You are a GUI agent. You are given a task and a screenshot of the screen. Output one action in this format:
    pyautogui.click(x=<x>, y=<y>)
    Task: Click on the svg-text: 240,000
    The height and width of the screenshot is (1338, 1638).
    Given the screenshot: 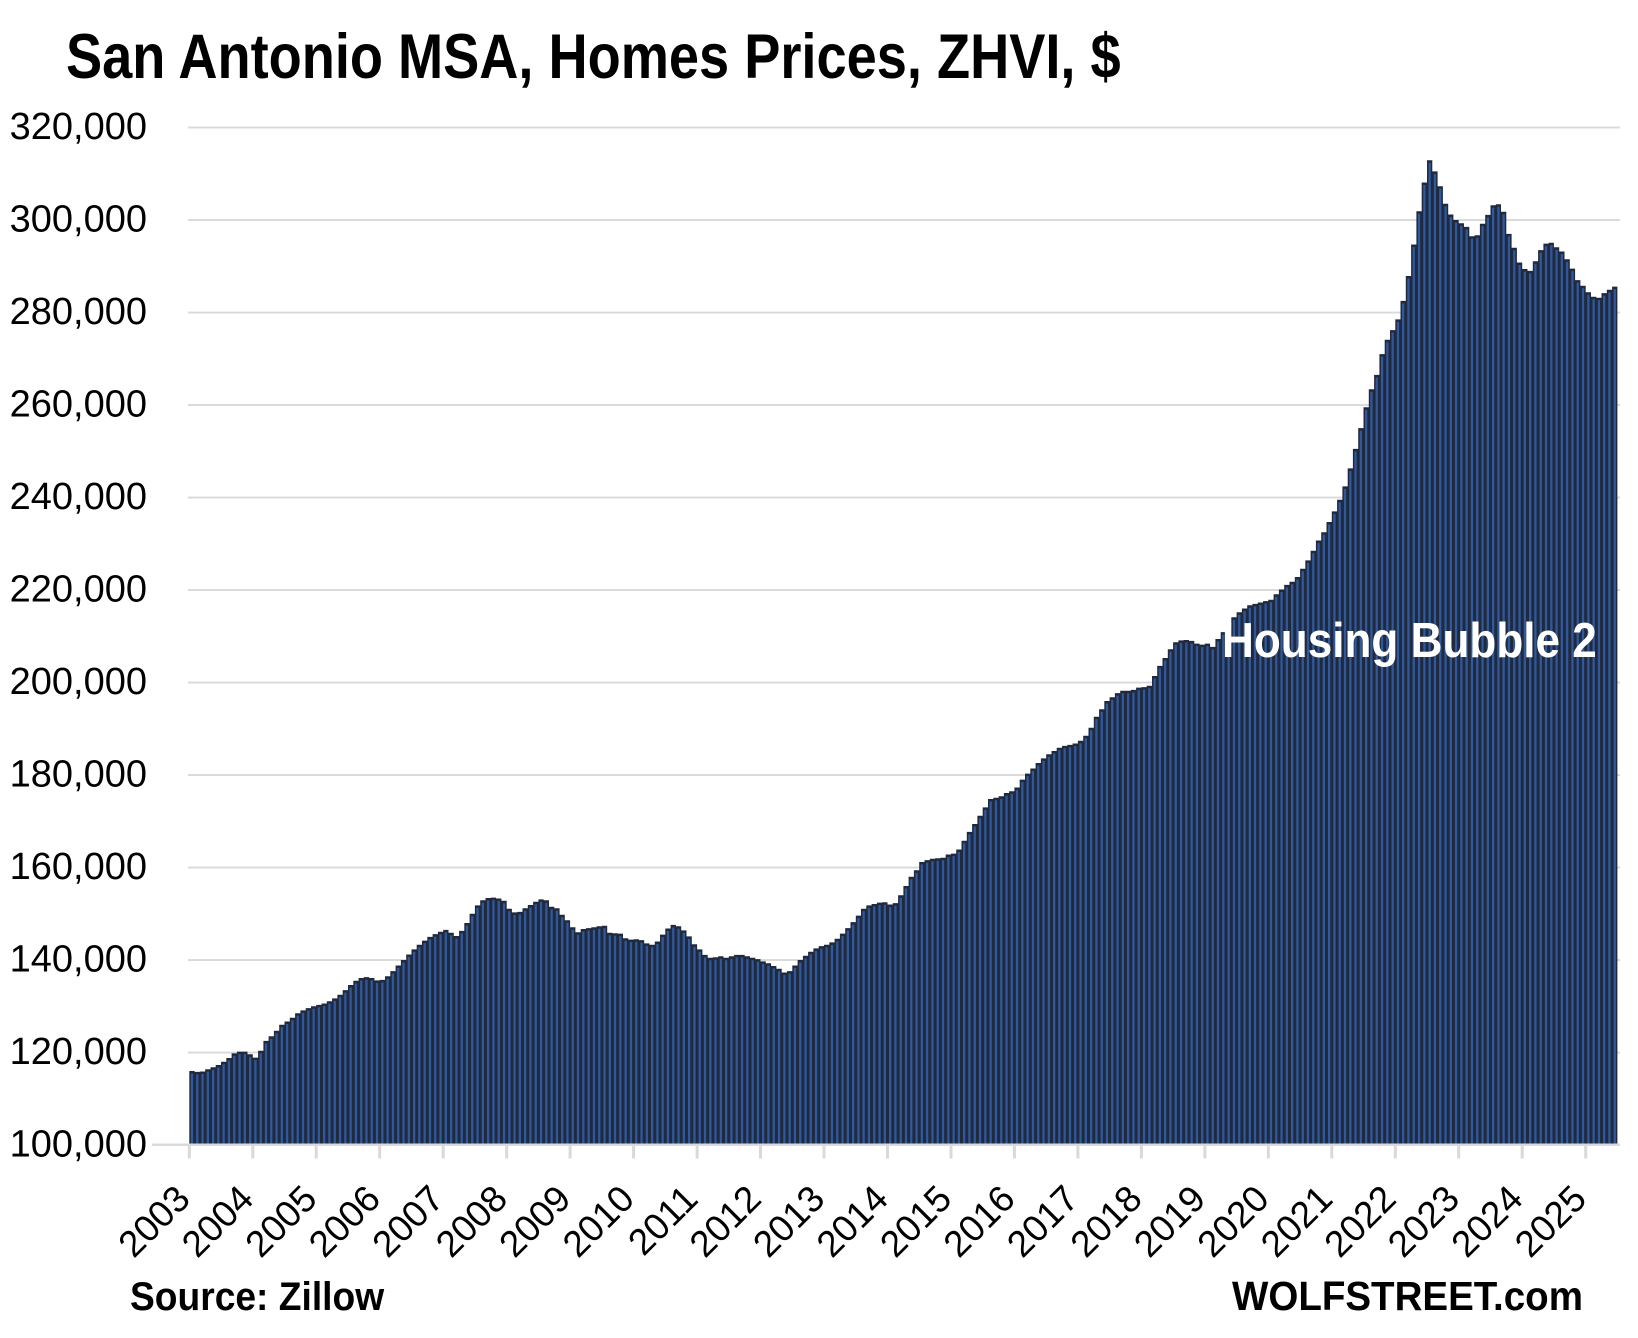 What is the action you would take?
    pyautogui.click(x=78, y=497)
    